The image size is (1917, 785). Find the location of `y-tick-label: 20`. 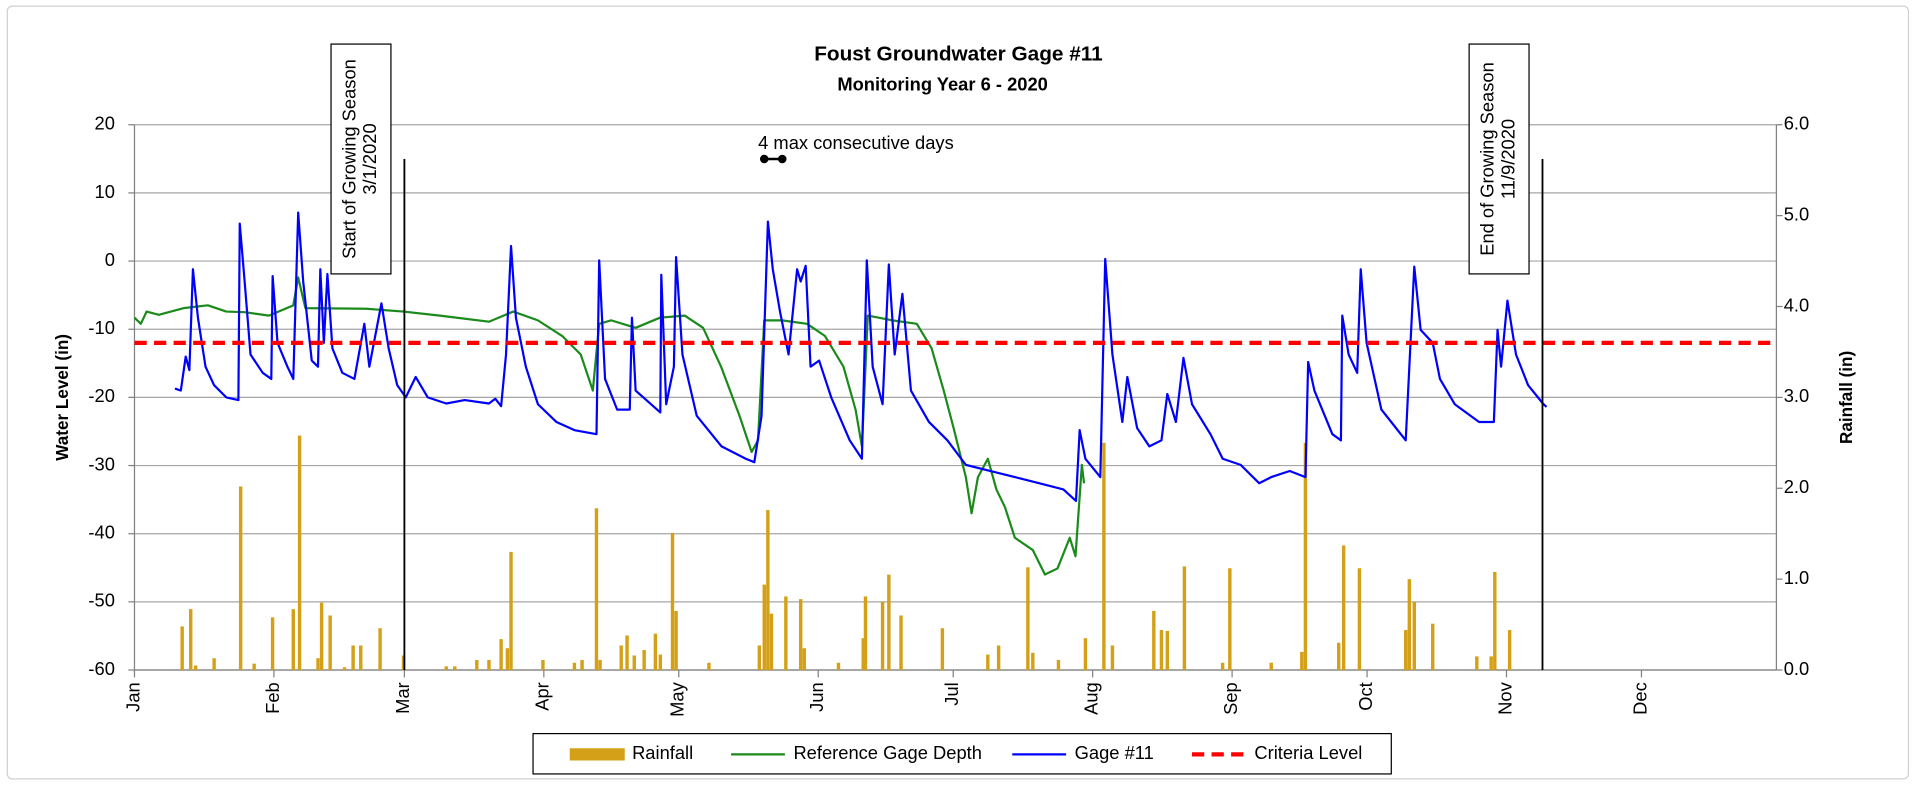

y-tick-label: 20 is located at coordinates (105, 123).